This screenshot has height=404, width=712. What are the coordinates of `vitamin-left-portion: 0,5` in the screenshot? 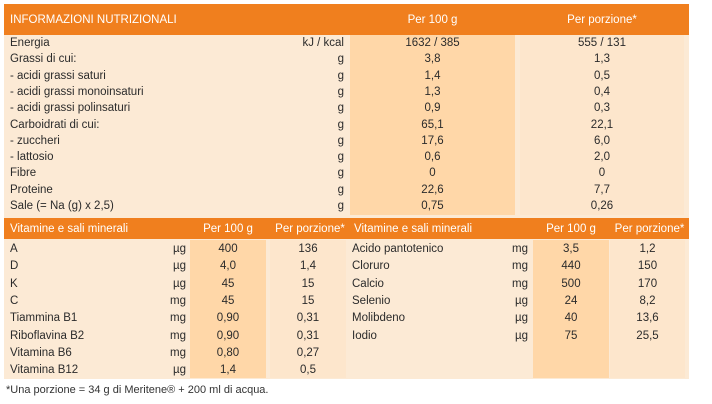 It's located at (308, 370).